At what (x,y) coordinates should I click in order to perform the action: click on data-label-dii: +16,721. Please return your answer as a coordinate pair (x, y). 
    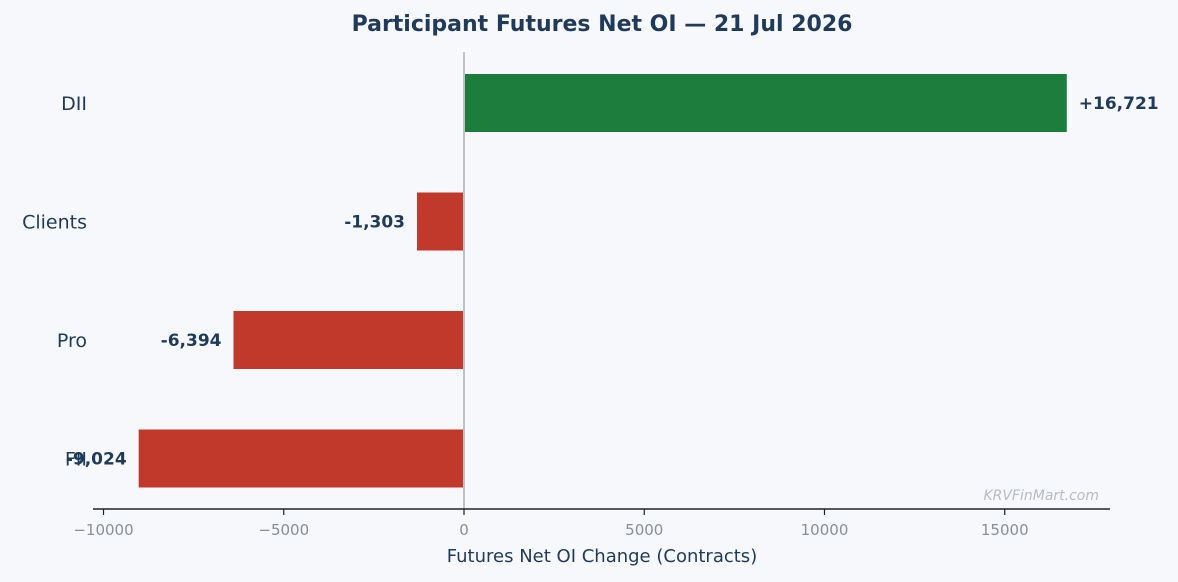
    Looking at the image, I should click on (1119, 104).